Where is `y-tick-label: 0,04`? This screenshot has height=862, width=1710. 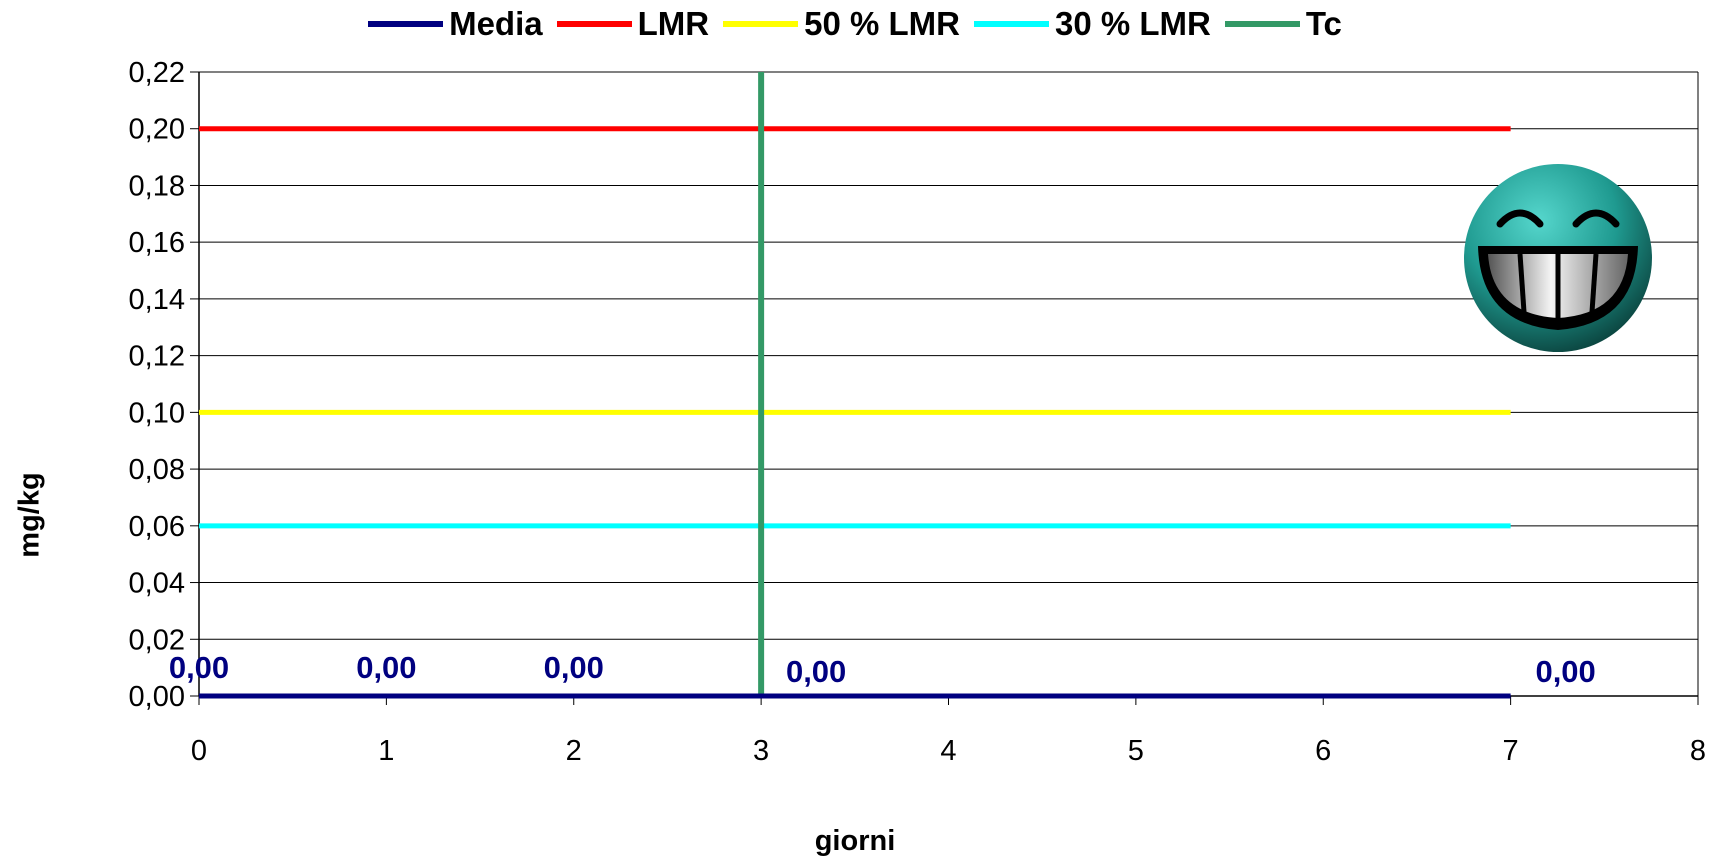 y-tick-label: 0,04 is located at coordinates (157, 584).